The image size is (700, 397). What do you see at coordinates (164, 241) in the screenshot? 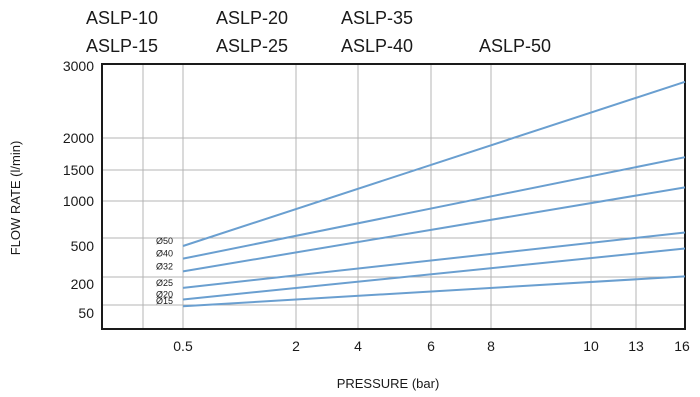
I see `series-label: Ø50` at bounding box center [164, 241].